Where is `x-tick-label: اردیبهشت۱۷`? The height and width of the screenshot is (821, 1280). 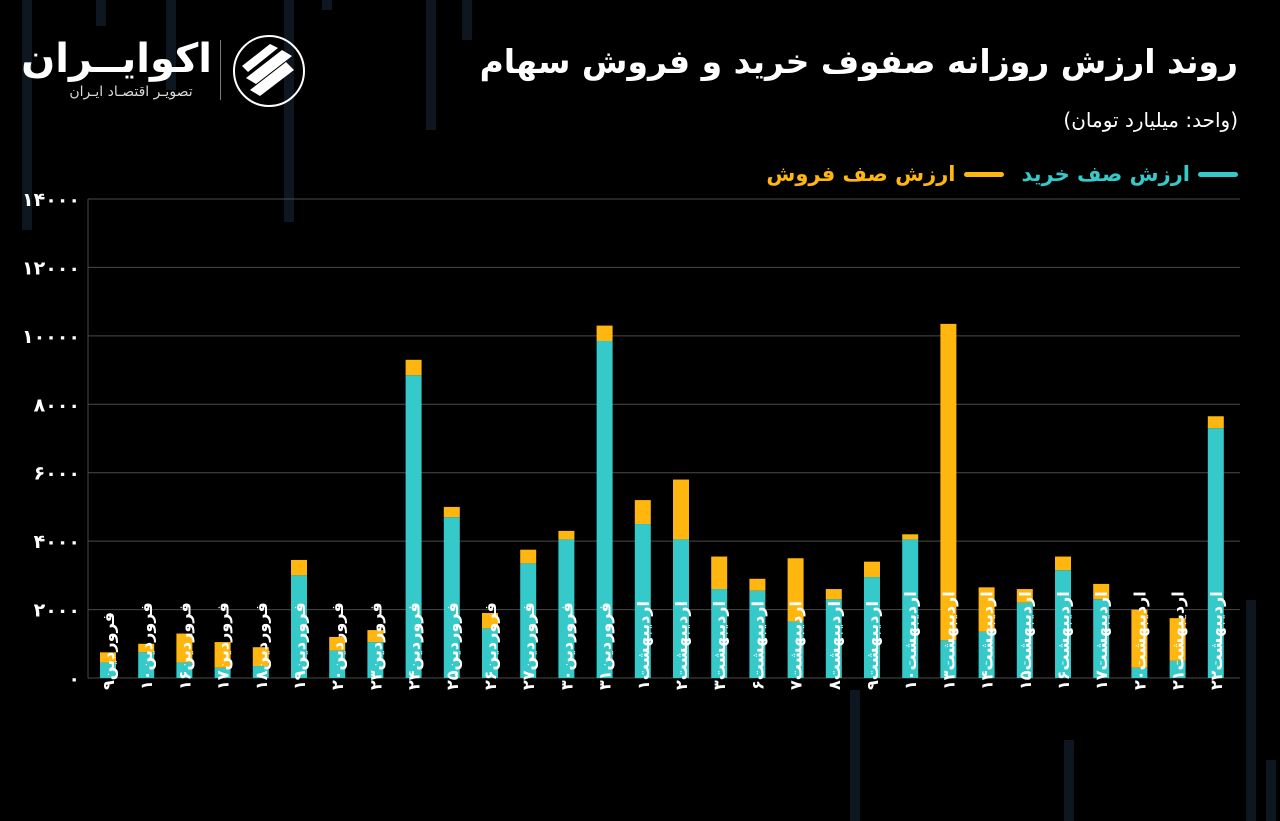 x-tick-label: اردیبهشت۱۷ is located at coordinates (1101, 640).